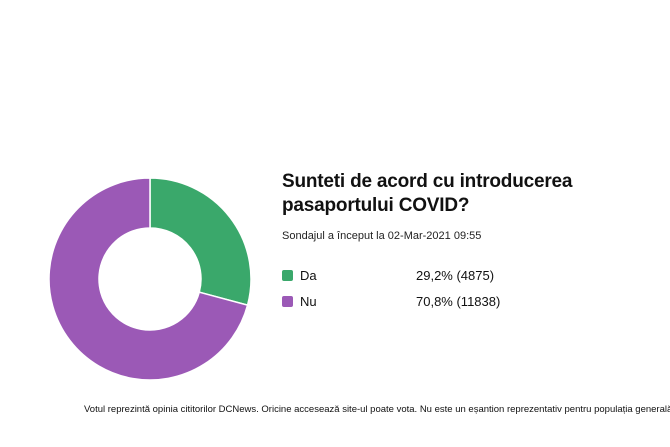 The height and width of the screenshot is (447, 670). I want to click on legend-swatch-da, so click(287, 275).